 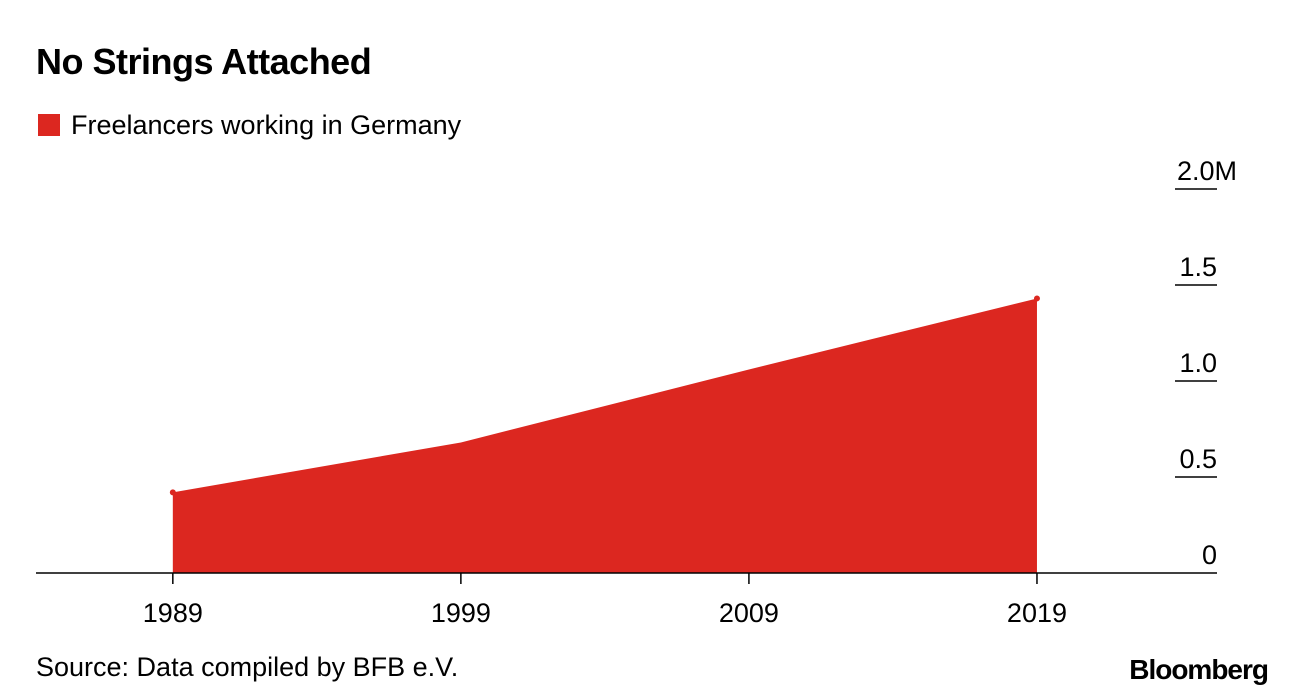 I want to click on legend-swatch, so click(x=49, y=125).